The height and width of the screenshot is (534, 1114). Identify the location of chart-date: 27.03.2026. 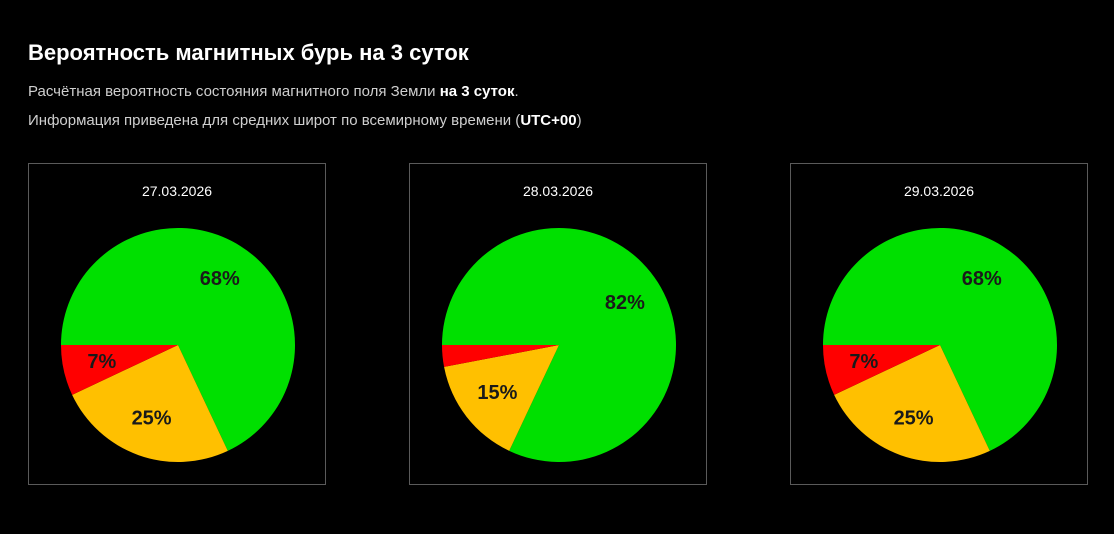
(177, 191).